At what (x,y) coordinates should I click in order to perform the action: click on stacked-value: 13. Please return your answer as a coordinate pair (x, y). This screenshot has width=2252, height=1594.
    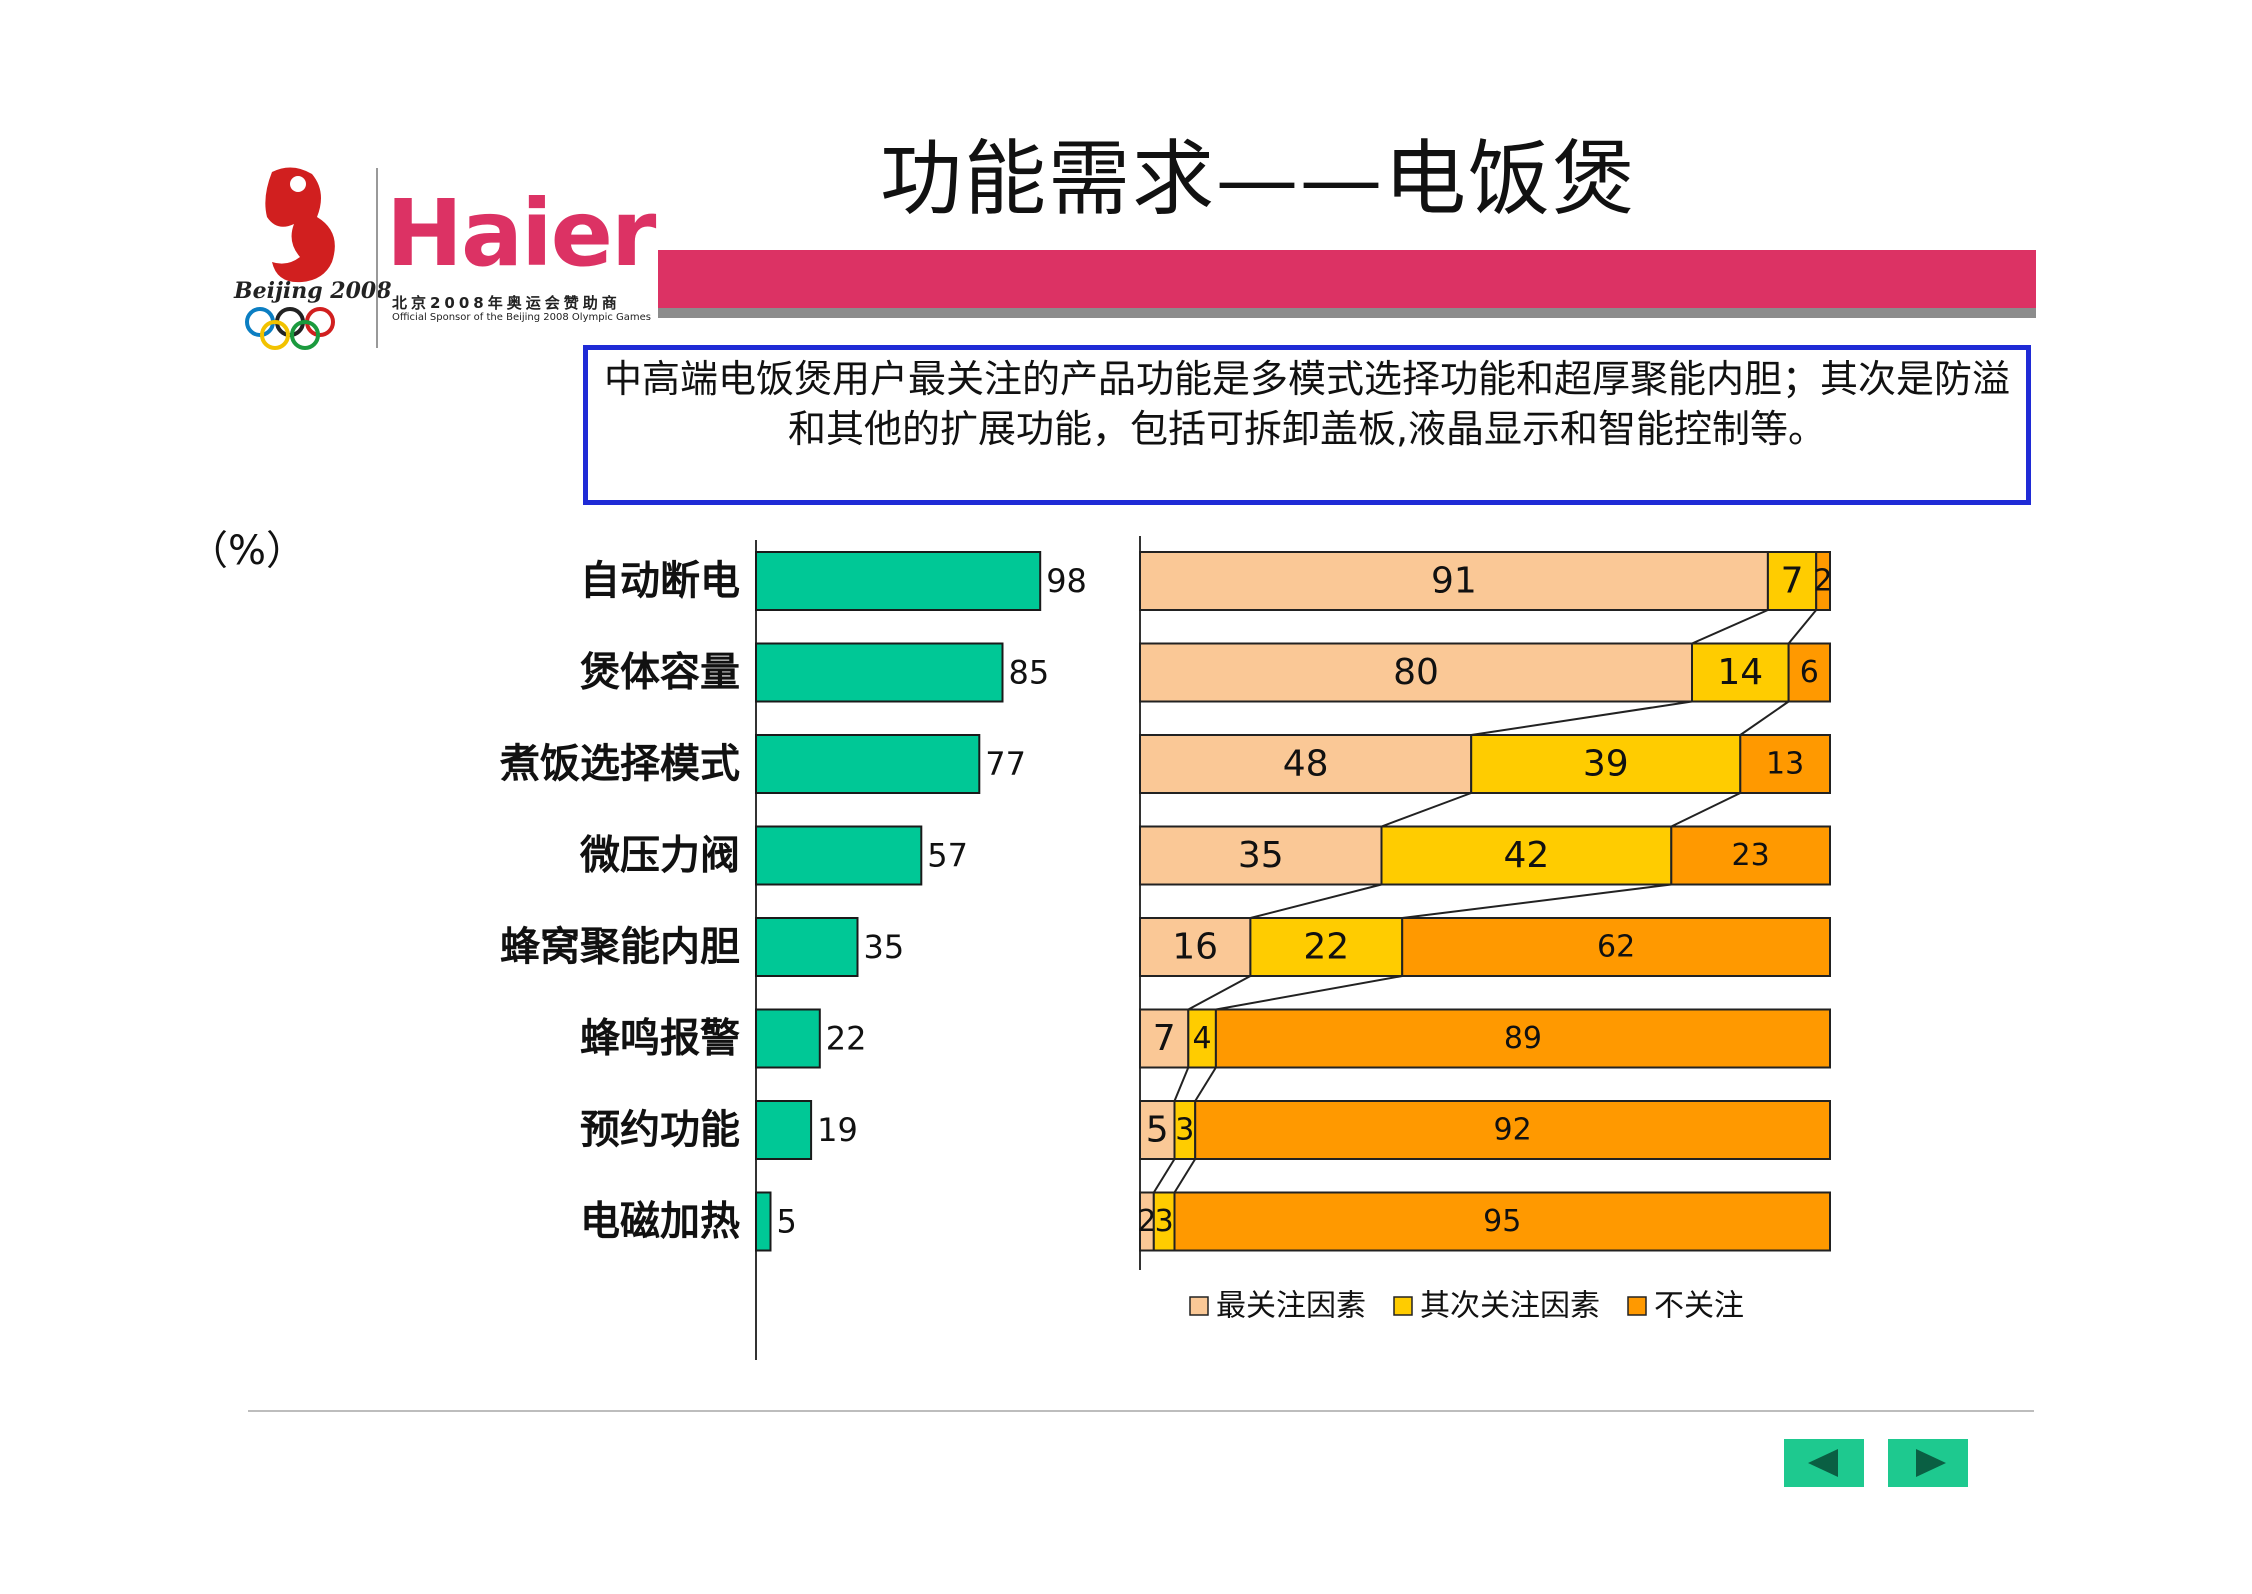
    Looking at the image, I should click on (1785, 764).